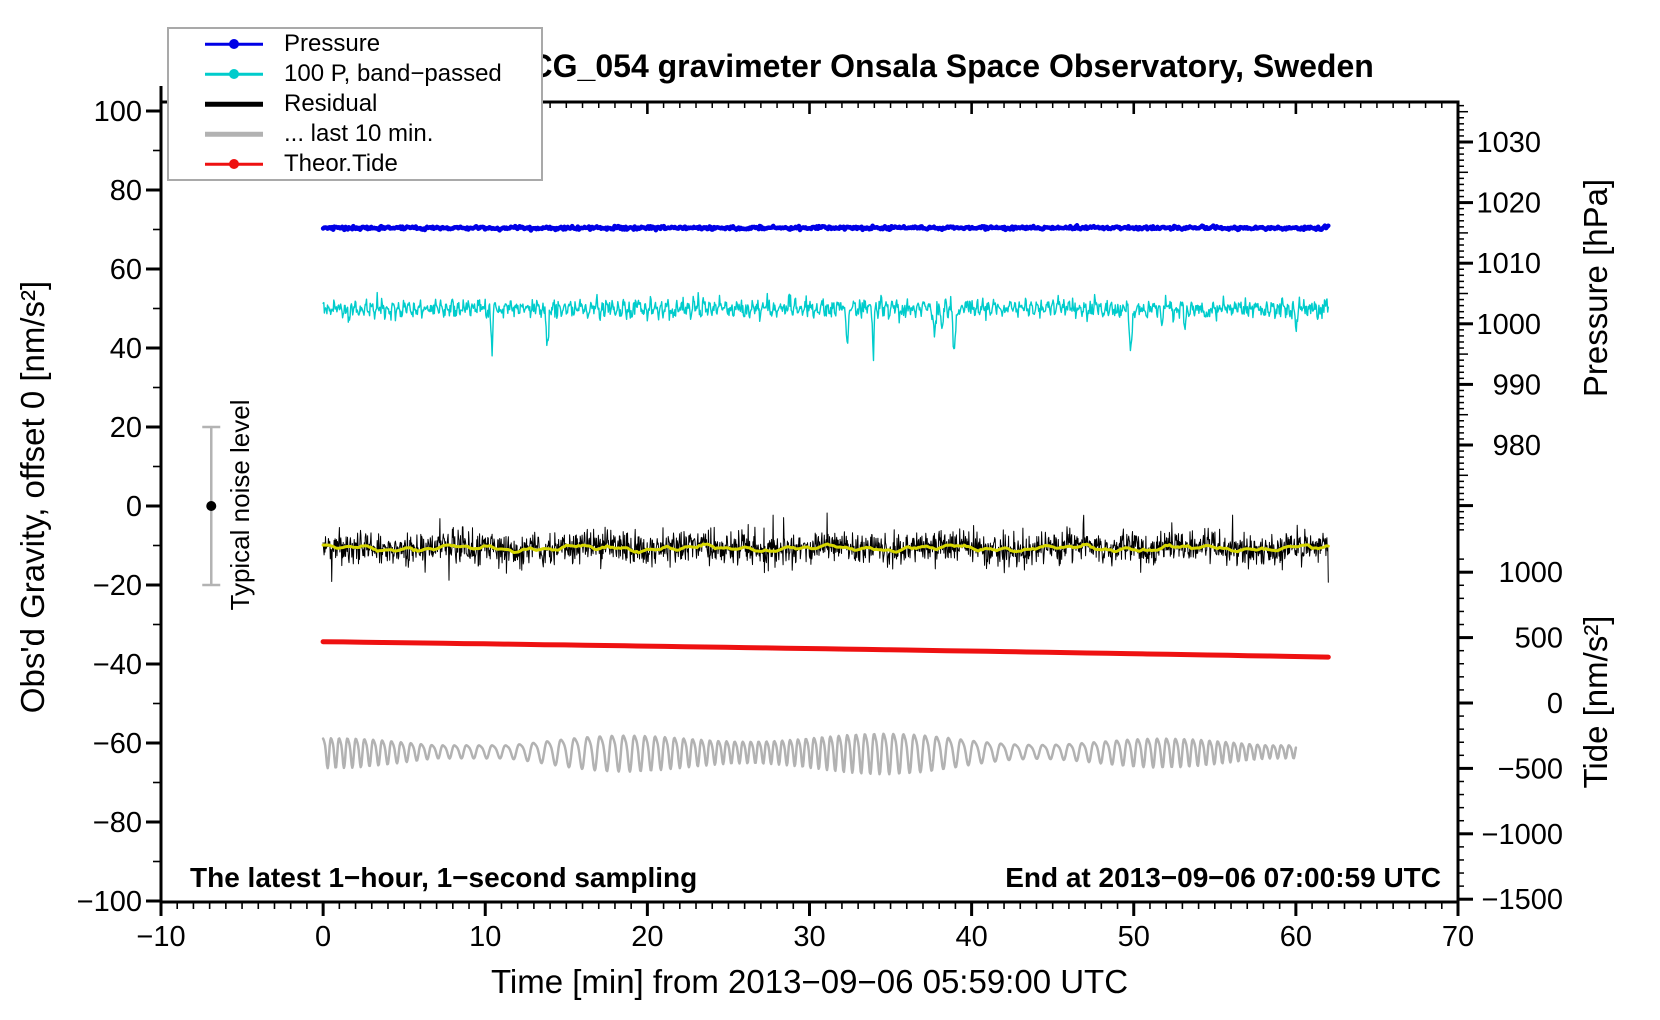 Image resolution: width=1660 pixels, height=1020 pixels. Describe the element at coordinates (331, 103) in the screenshot. I see `legend-label: Residual` at that location.